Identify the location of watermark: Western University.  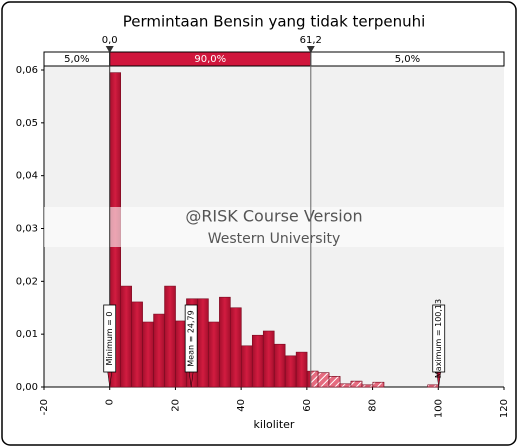
(274, 239).